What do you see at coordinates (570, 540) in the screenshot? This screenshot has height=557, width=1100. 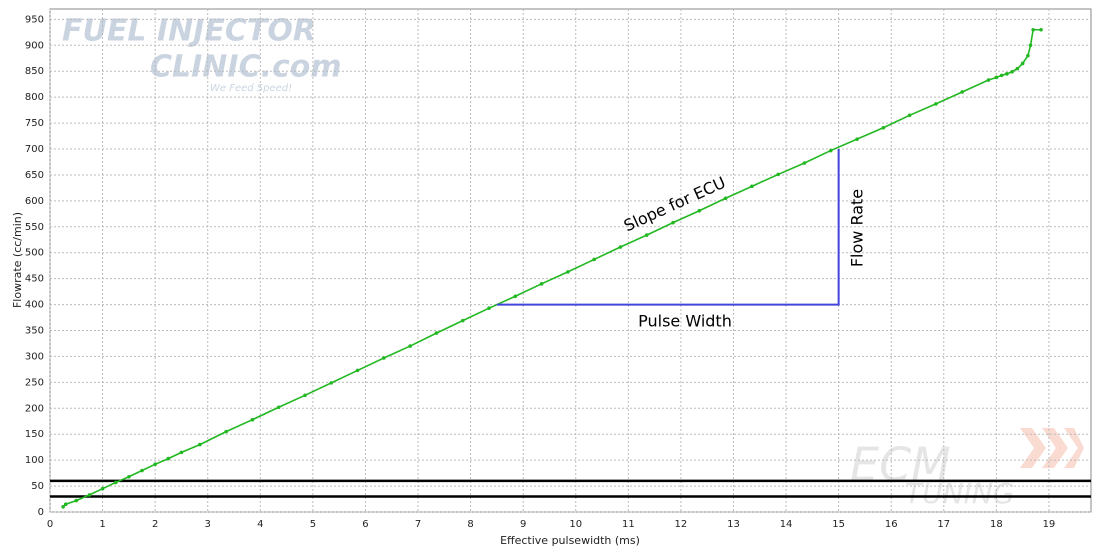 I see `x-axis-title: Effective pulsewidth (ms)` at bounding box center [570, 540].